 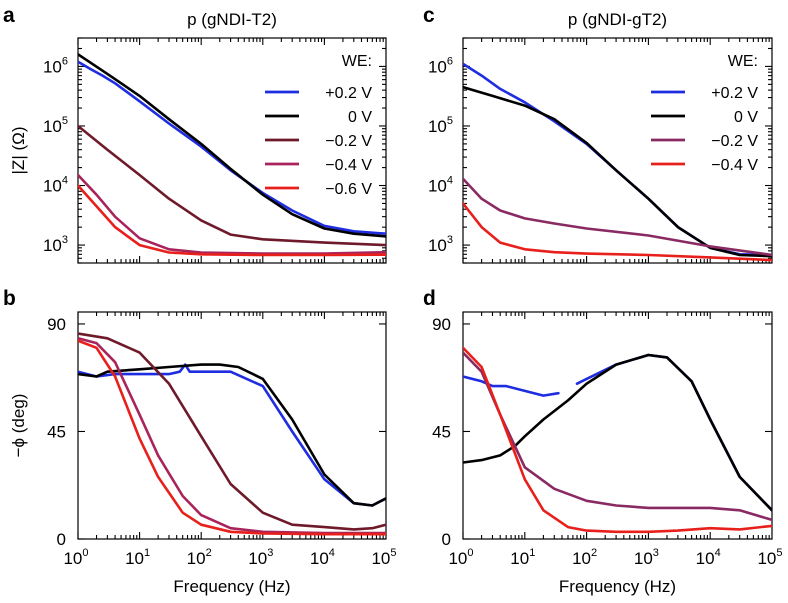 I want to click on panel-letter: a, so click(x=9, y=15).